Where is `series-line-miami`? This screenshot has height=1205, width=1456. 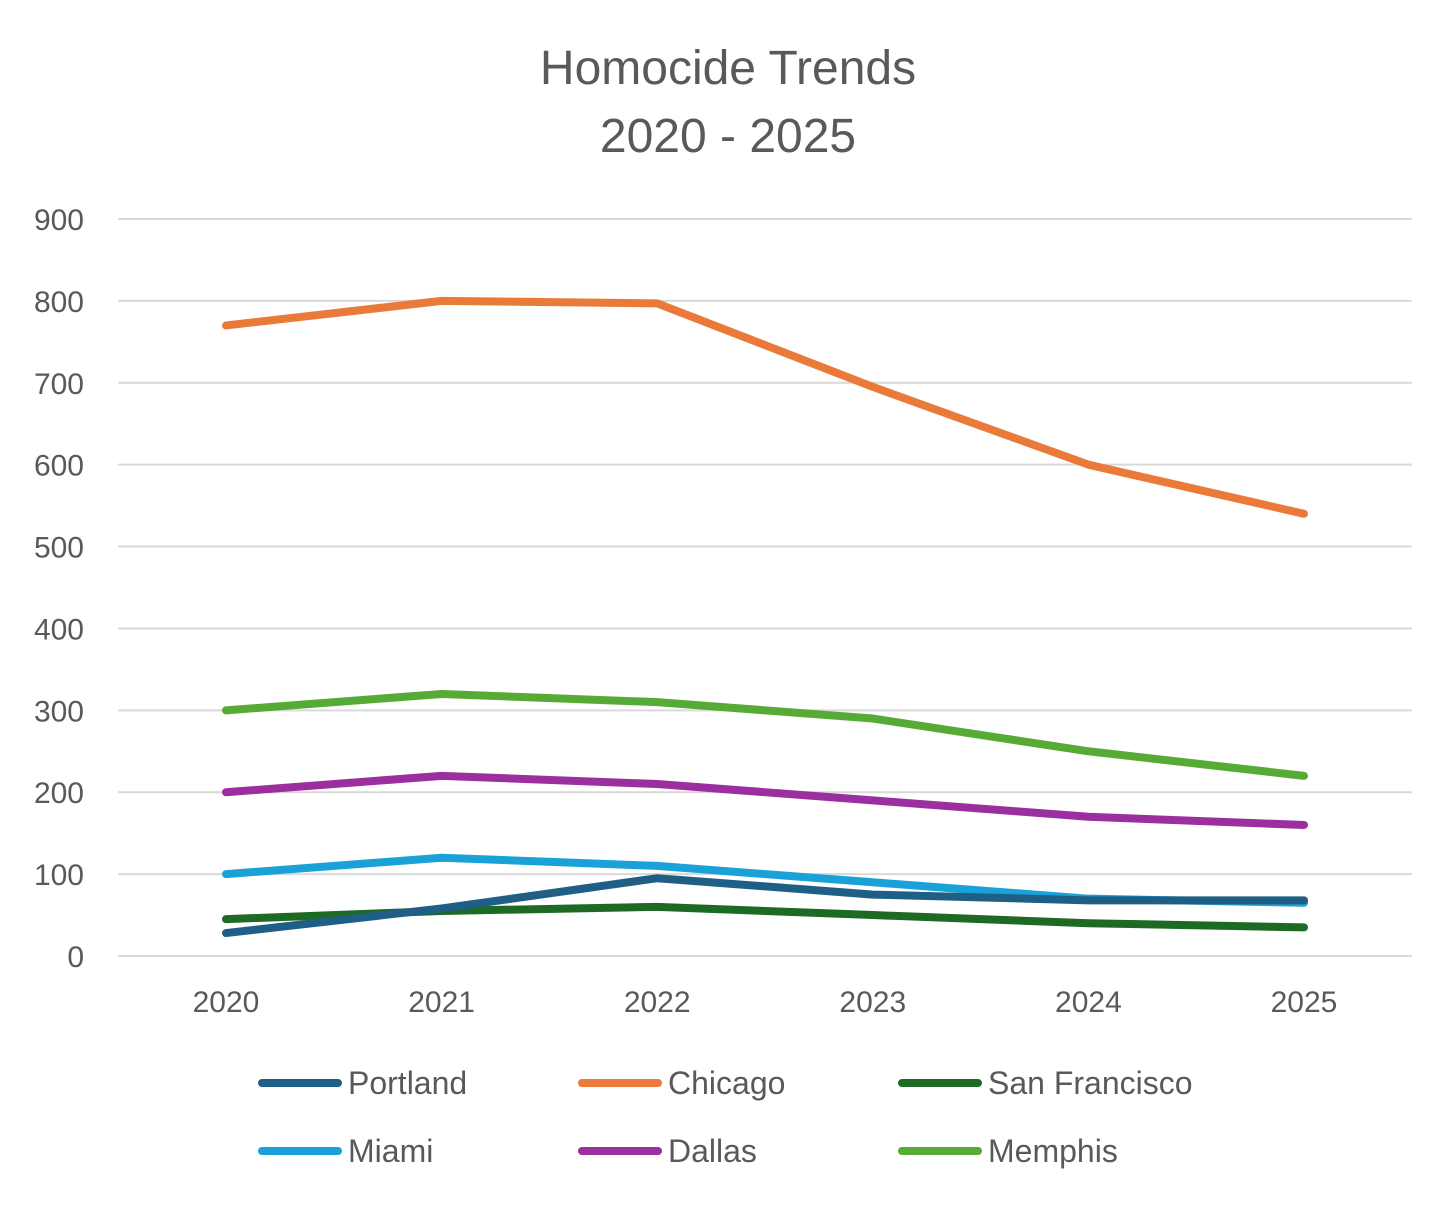
series-line-miami is located at coordinates (765, 880).